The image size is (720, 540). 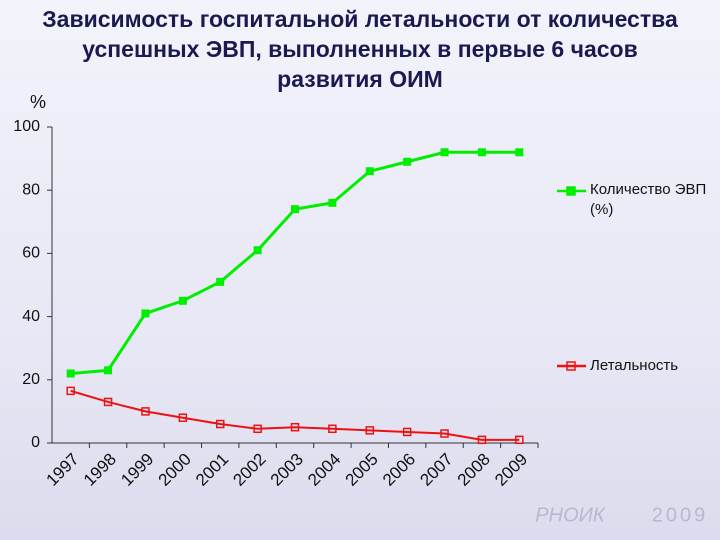 I want to click on legend-label: Количество ЭВП (%), so click(x=648, y=199).